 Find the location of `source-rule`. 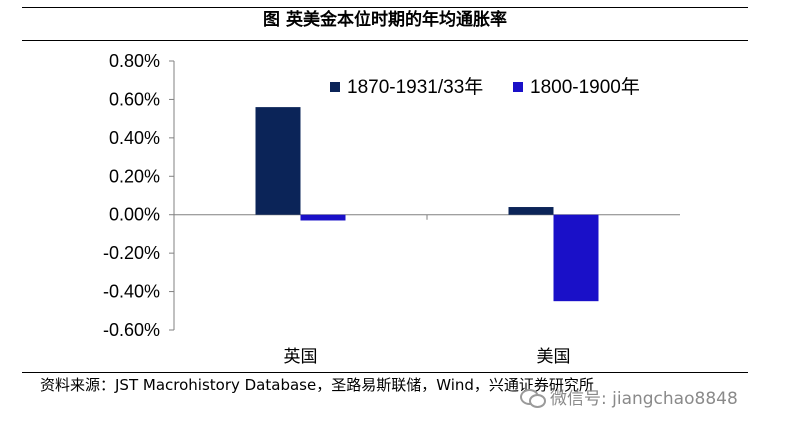

source-rule is located at coordinates (385, 372).